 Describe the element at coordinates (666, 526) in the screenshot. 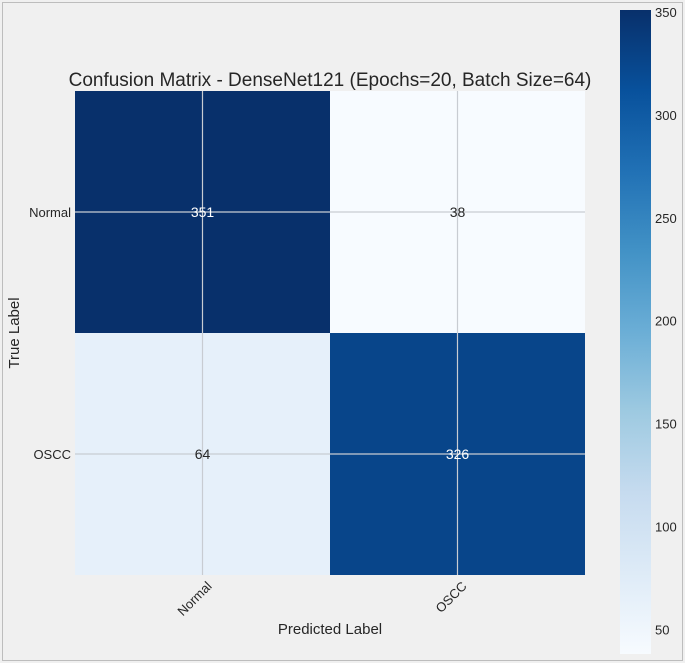

I see `colorbar-tick-label: 100` at that location.